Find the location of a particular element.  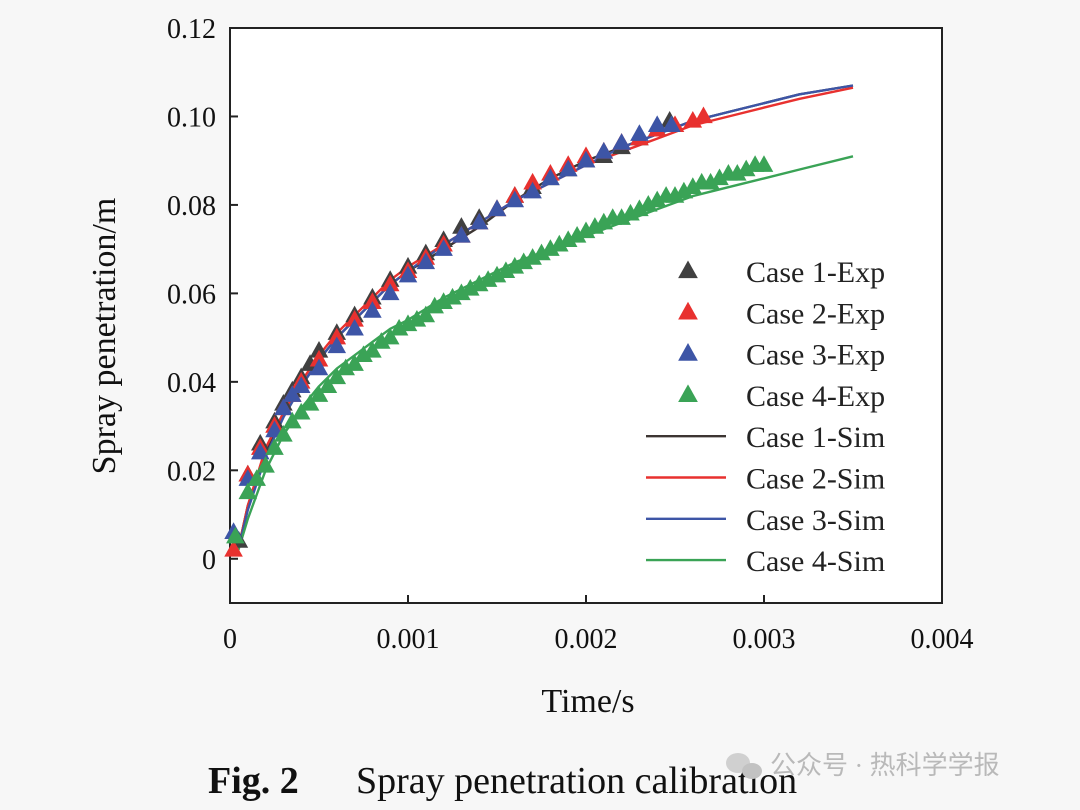

legend-item: Case 3-Exp is located at coordinates (781, 355).